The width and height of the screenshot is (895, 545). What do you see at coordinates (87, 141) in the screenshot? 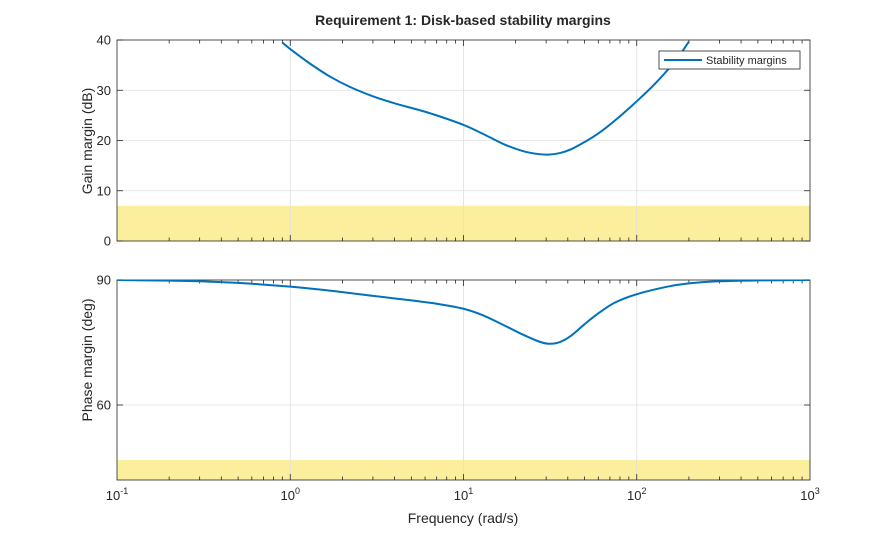
I see `gain-margin-y-label: Gain margin (dB)` at bounding box center [87, 141].